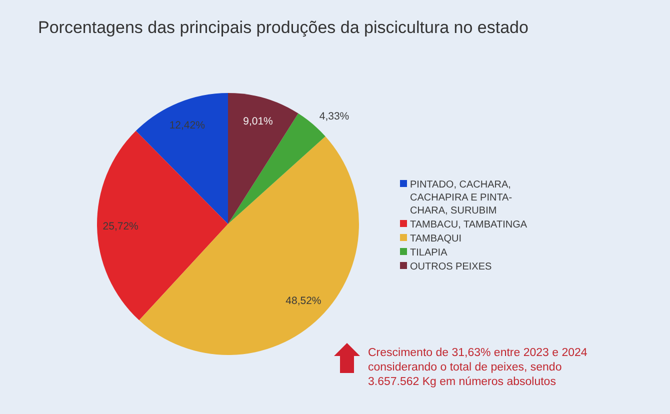 This screenshot has height=414, width=670. What do you see at coordinates (120, 226) in the screenshot?
I see `data-label: 25,72%` at bounding box center [120, 226].